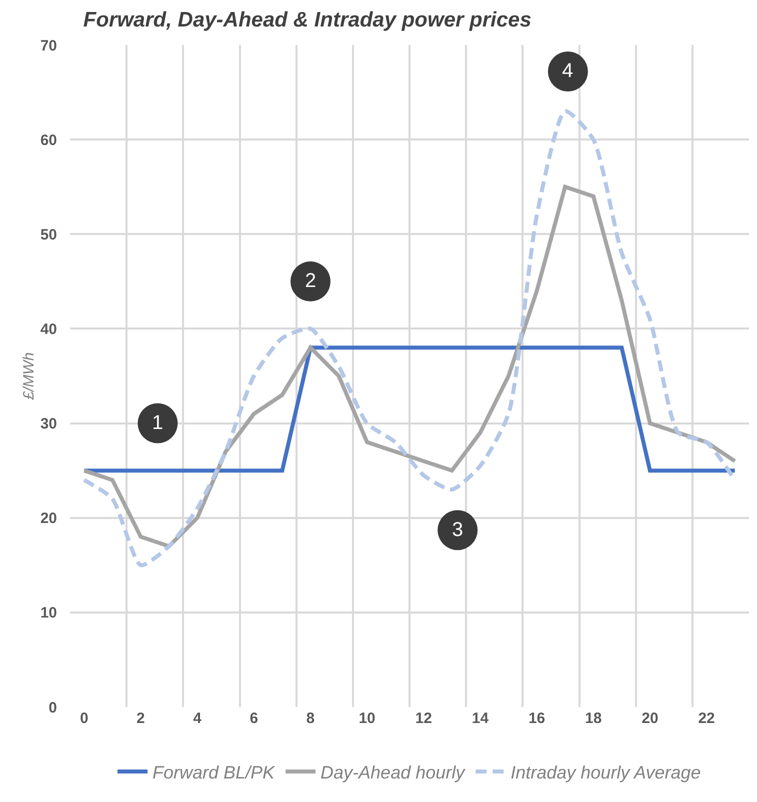 This screenshot has width=757, height=802. Describe the element at coordinates (393, 772) in the screenshot. I see `legend-label: Day-Ahead hourly` at that location.